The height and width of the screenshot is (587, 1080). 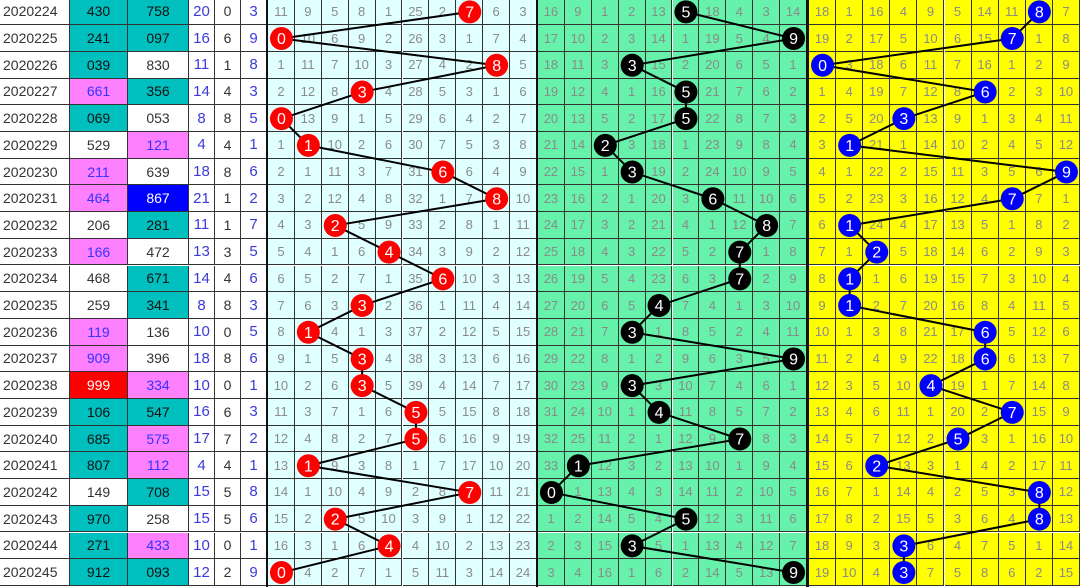 I want to click on sum-cell: 16, so click(x=202, y=412).